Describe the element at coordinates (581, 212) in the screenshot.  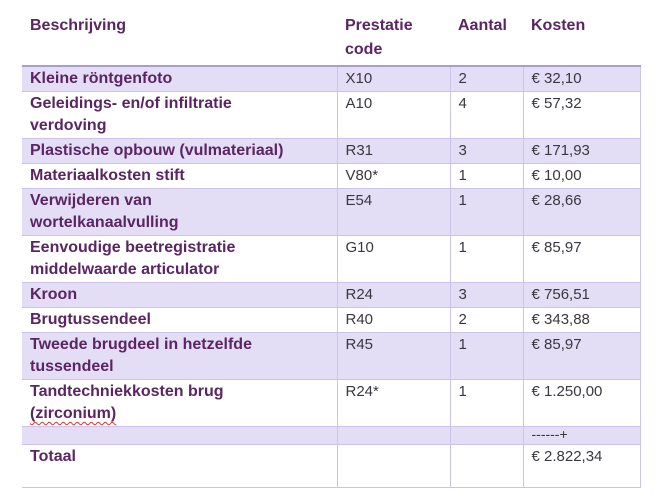
I see `kosten-cell: € 28,66` at that location.